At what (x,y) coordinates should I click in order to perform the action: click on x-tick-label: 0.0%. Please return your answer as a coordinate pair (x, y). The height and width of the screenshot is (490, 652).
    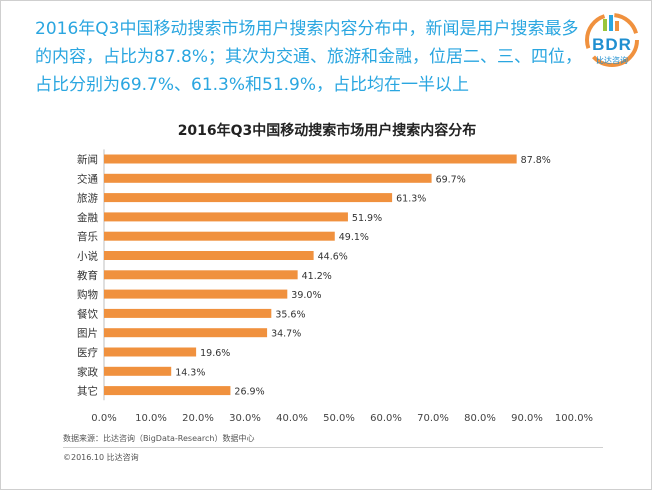
    Looking at the image, I should click on (103, 418).